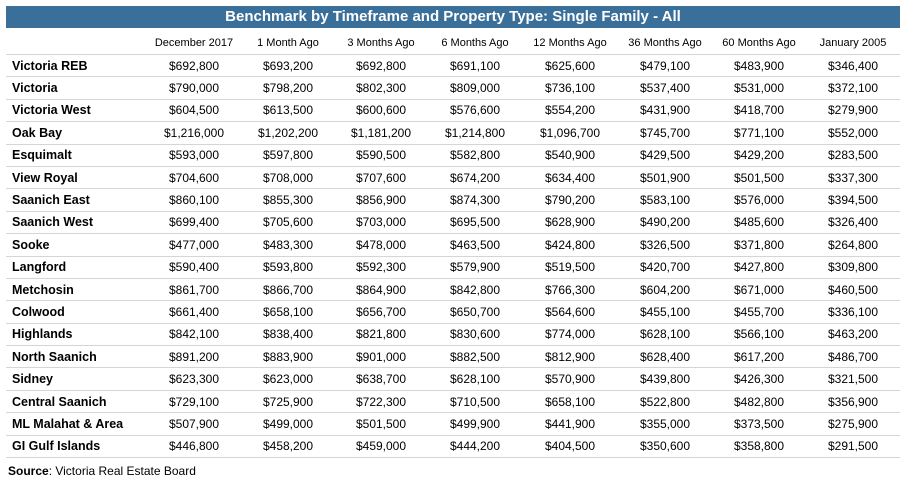  Describe the element at coordinates (570, 446) in the screenshot. I see `price-cell: $404,500` at that location.